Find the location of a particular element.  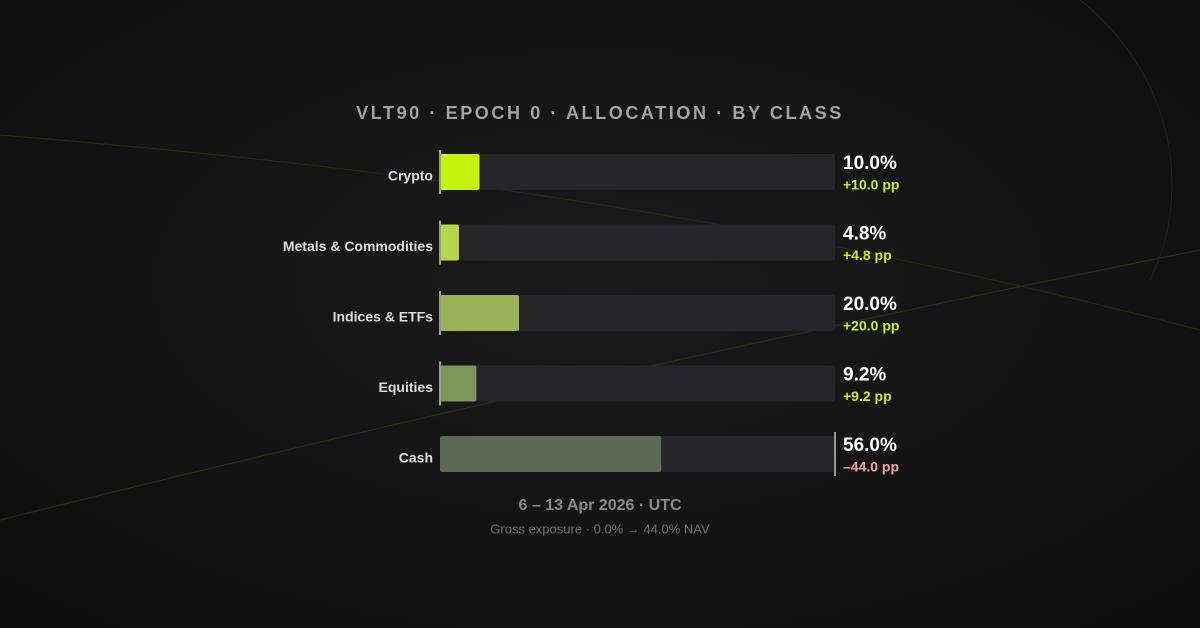

value-label: 10.0% is located at coordinates (870, 163).